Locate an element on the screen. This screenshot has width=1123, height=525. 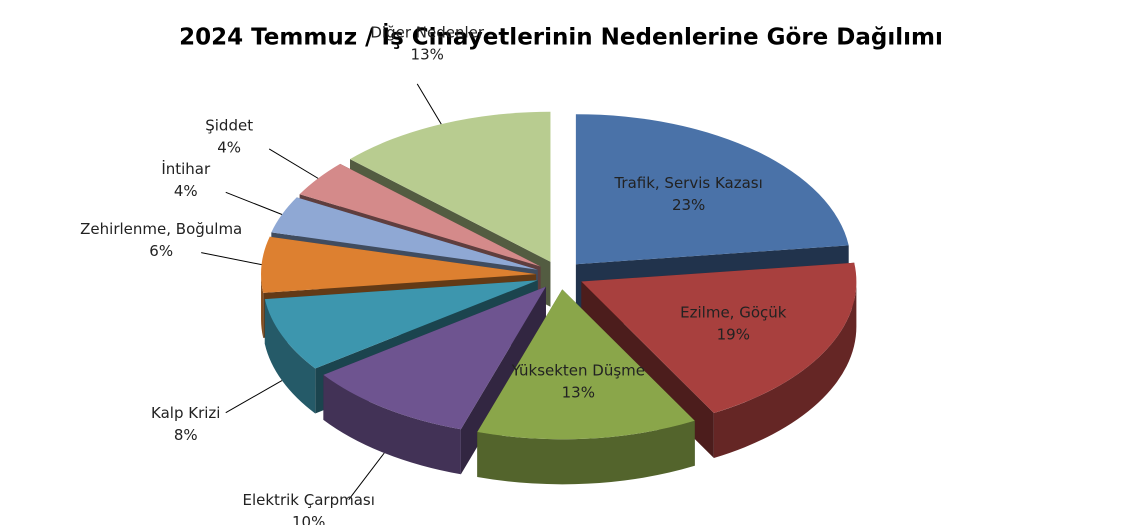
slice-value-label: 6% is located at coordinates (161, 251).